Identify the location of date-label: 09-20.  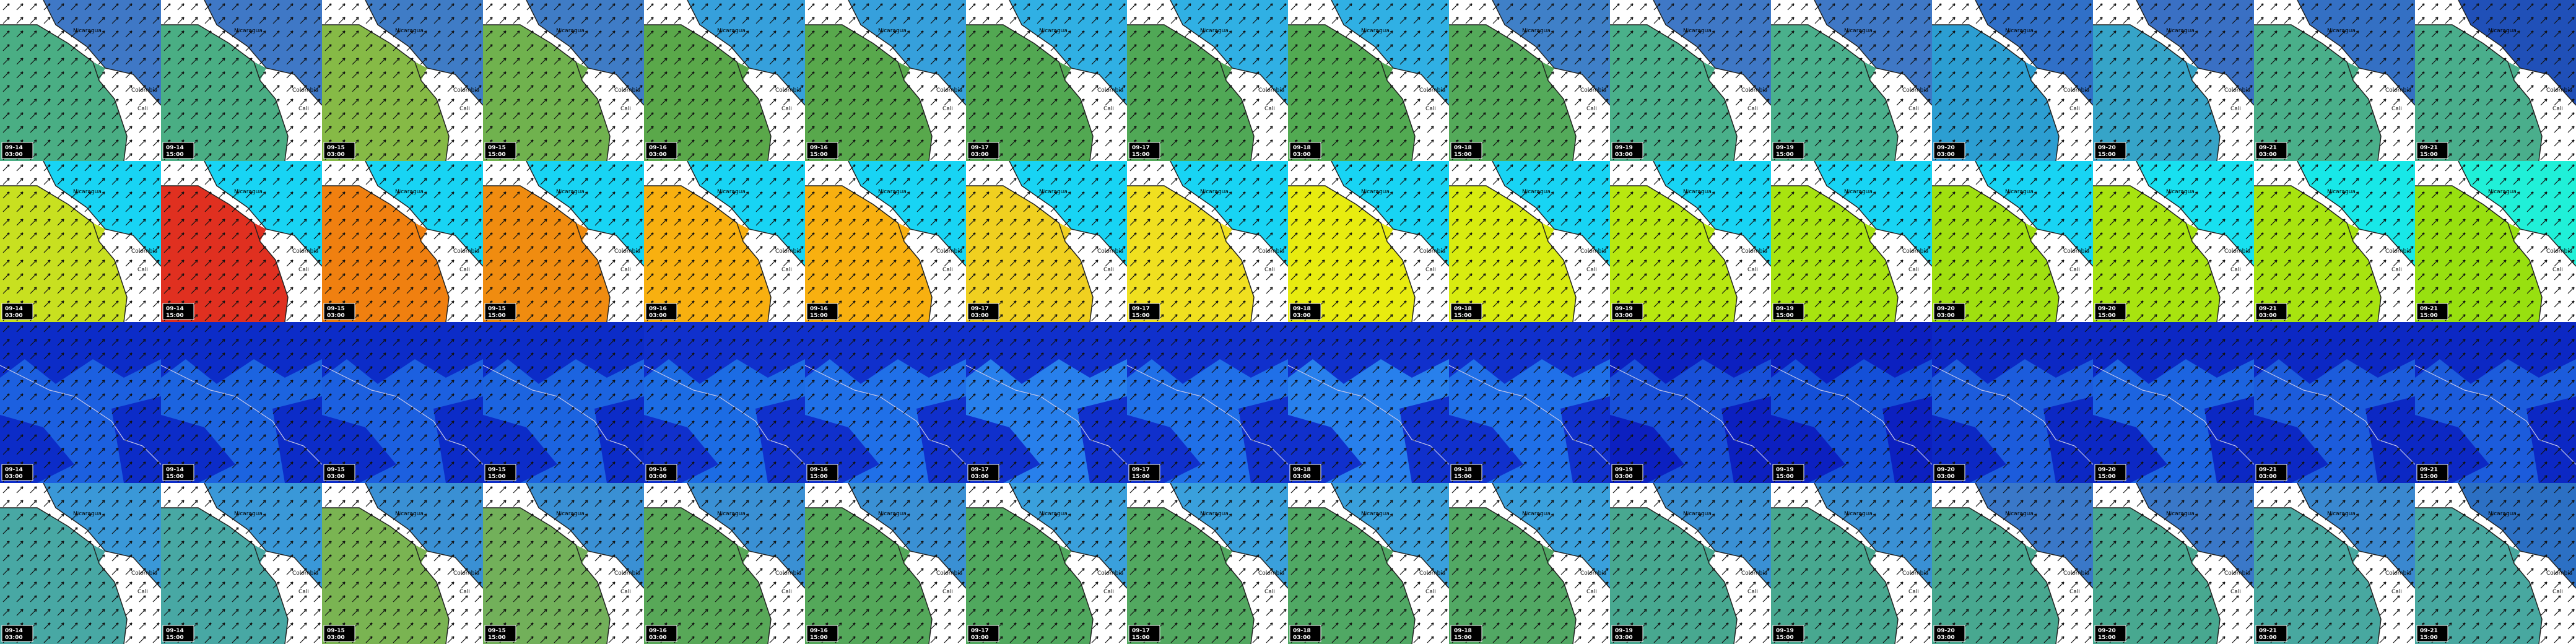
(1946, 631).